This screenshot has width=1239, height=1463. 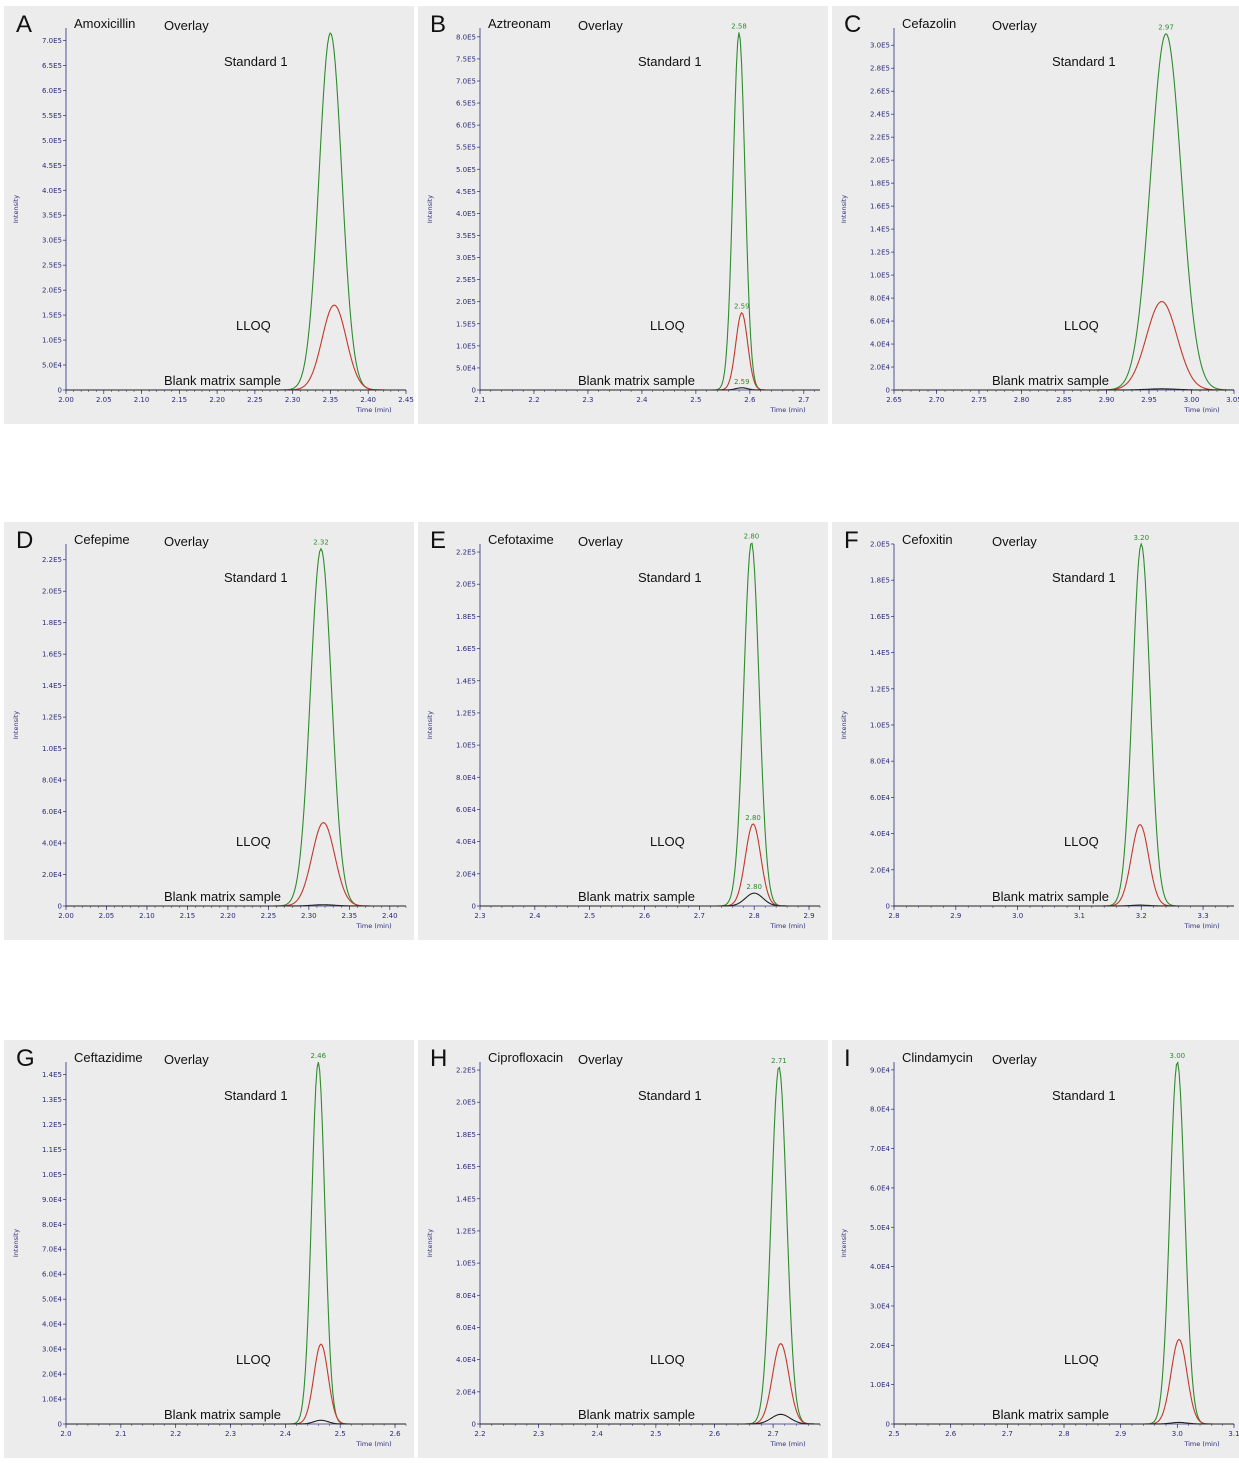 What do you see at coordinates (52, 191) in the screenshot?
I see `y-tick-label: 4.0E5` at bounding box center [52, 191].